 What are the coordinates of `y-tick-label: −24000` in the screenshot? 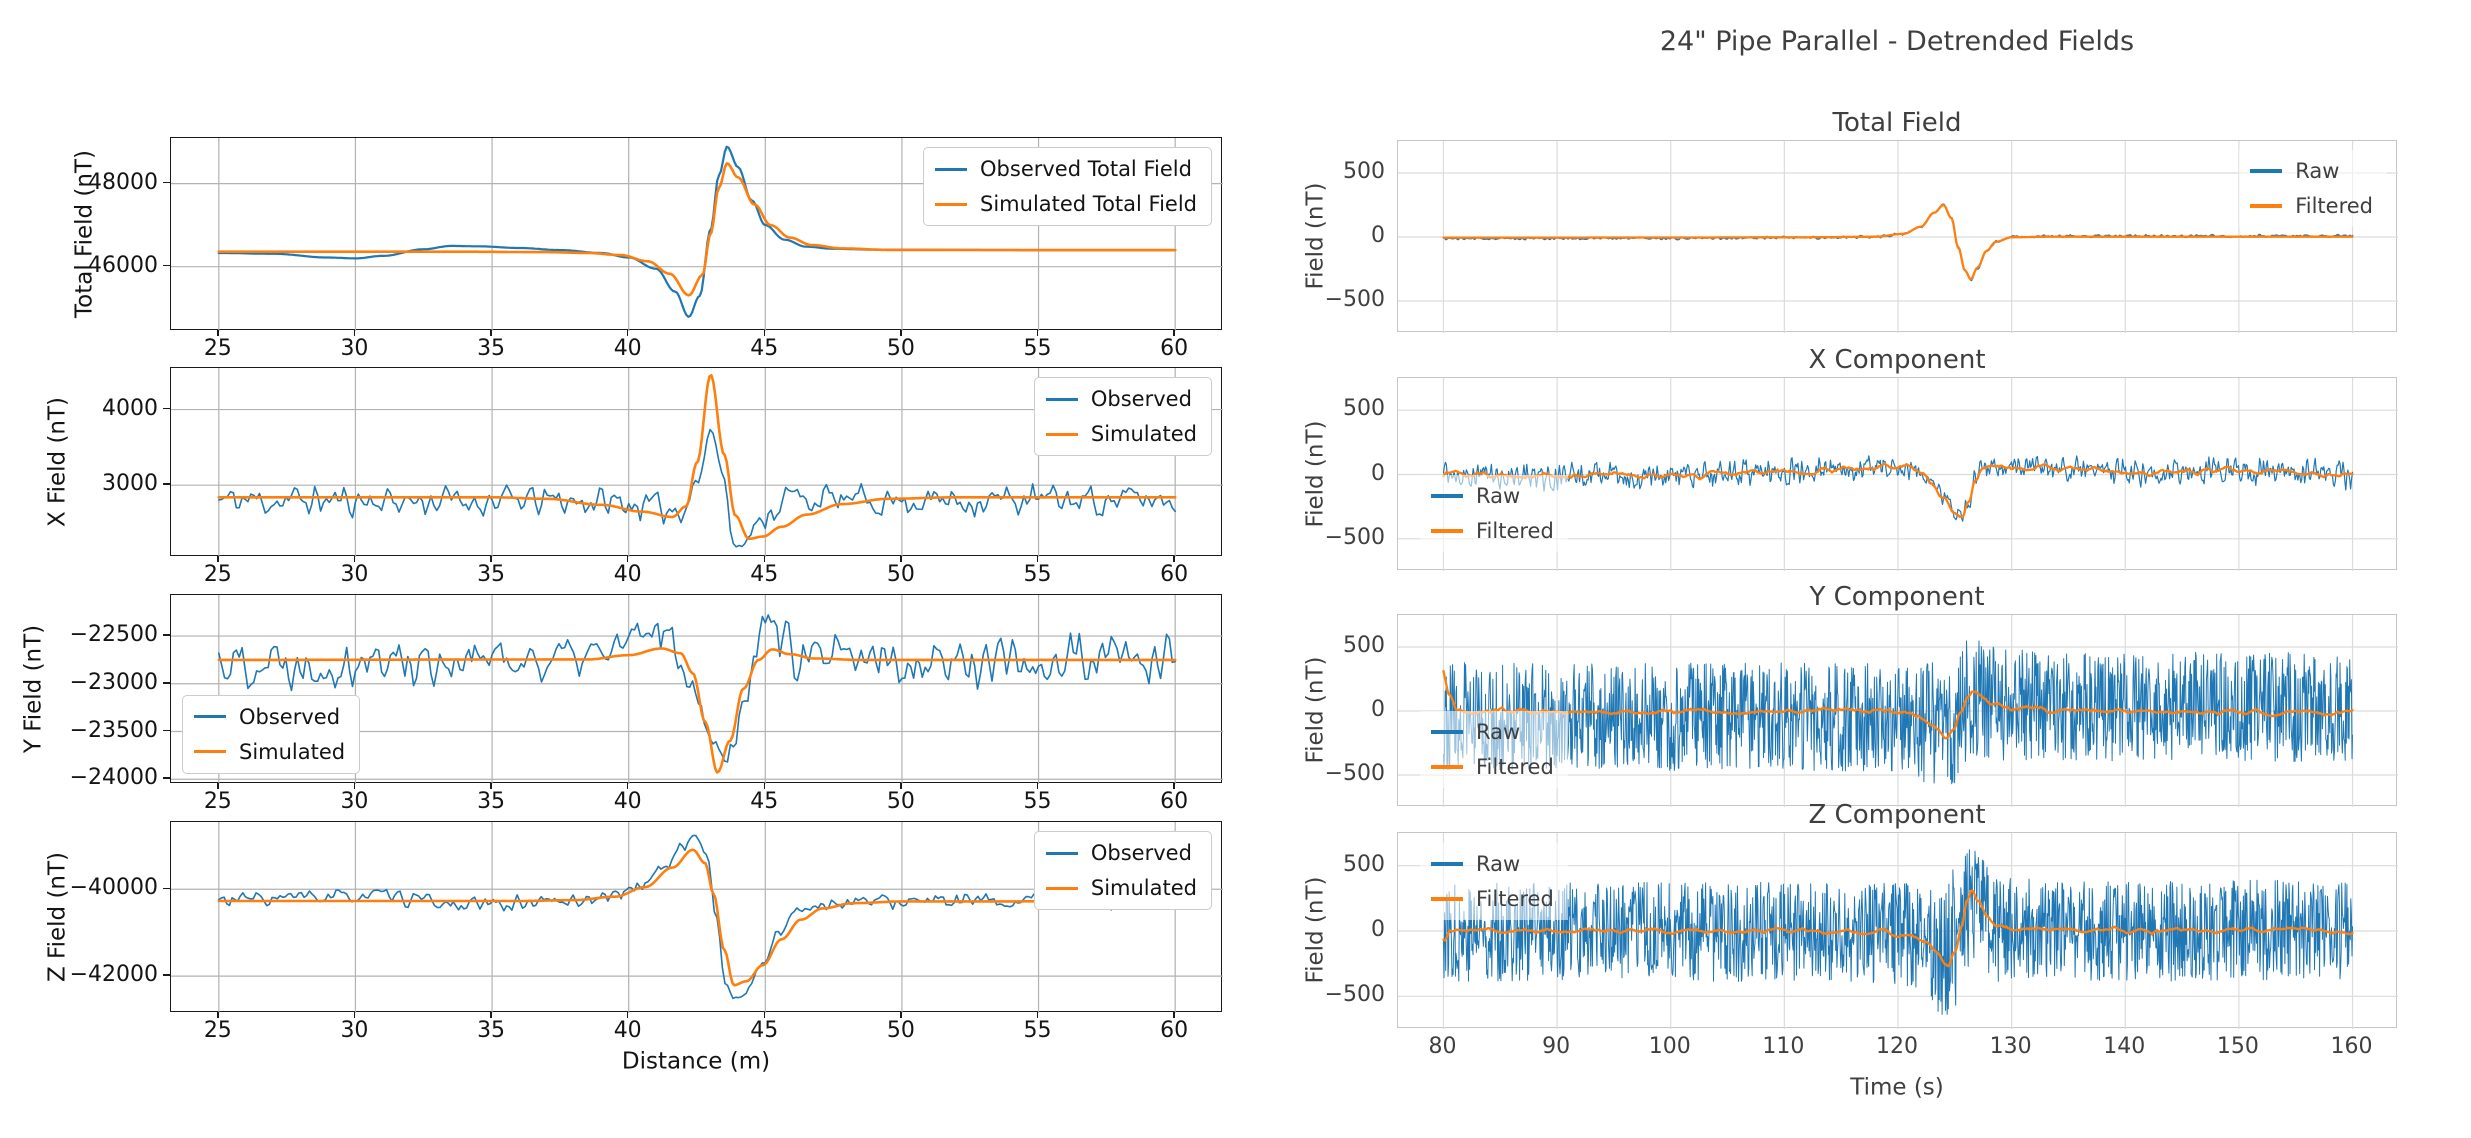 It's located at (113, 778).